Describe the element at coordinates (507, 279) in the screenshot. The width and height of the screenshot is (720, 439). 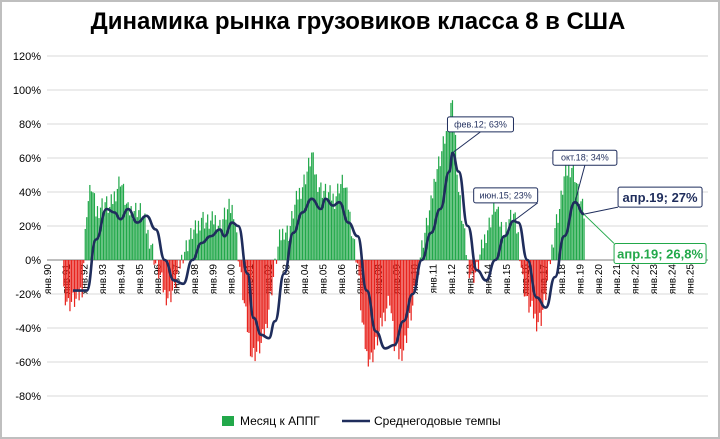
I see `x-tick-label: янв.15` at that location.